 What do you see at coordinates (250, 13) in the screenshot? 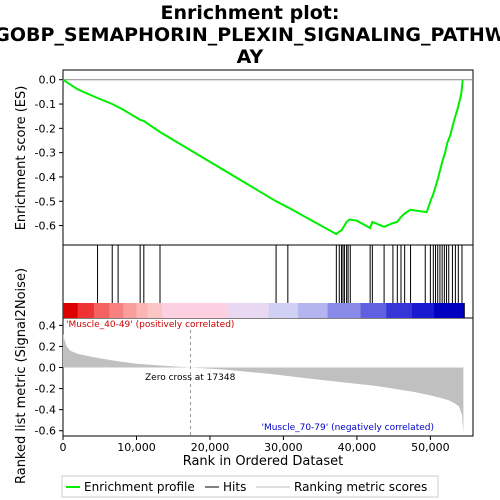
I see `title-line-1: Enrichment plot:` at bounding box center [250, 13].